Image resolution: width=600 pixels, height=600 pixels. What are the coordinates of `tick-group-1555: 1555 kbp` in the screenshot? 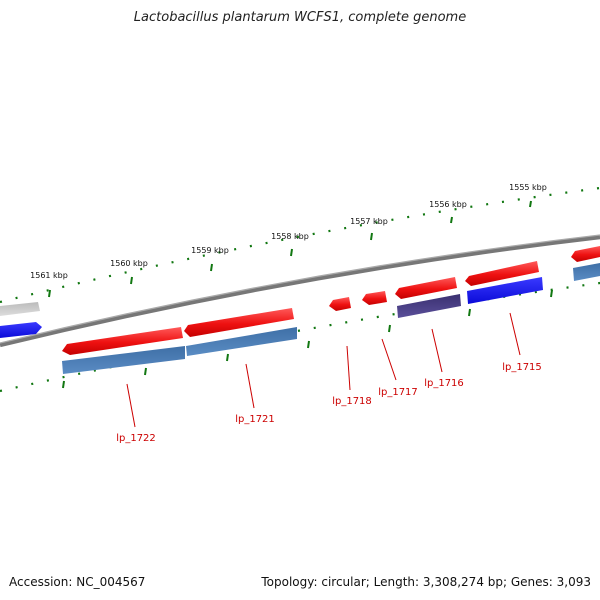 It's located at (528, 195).